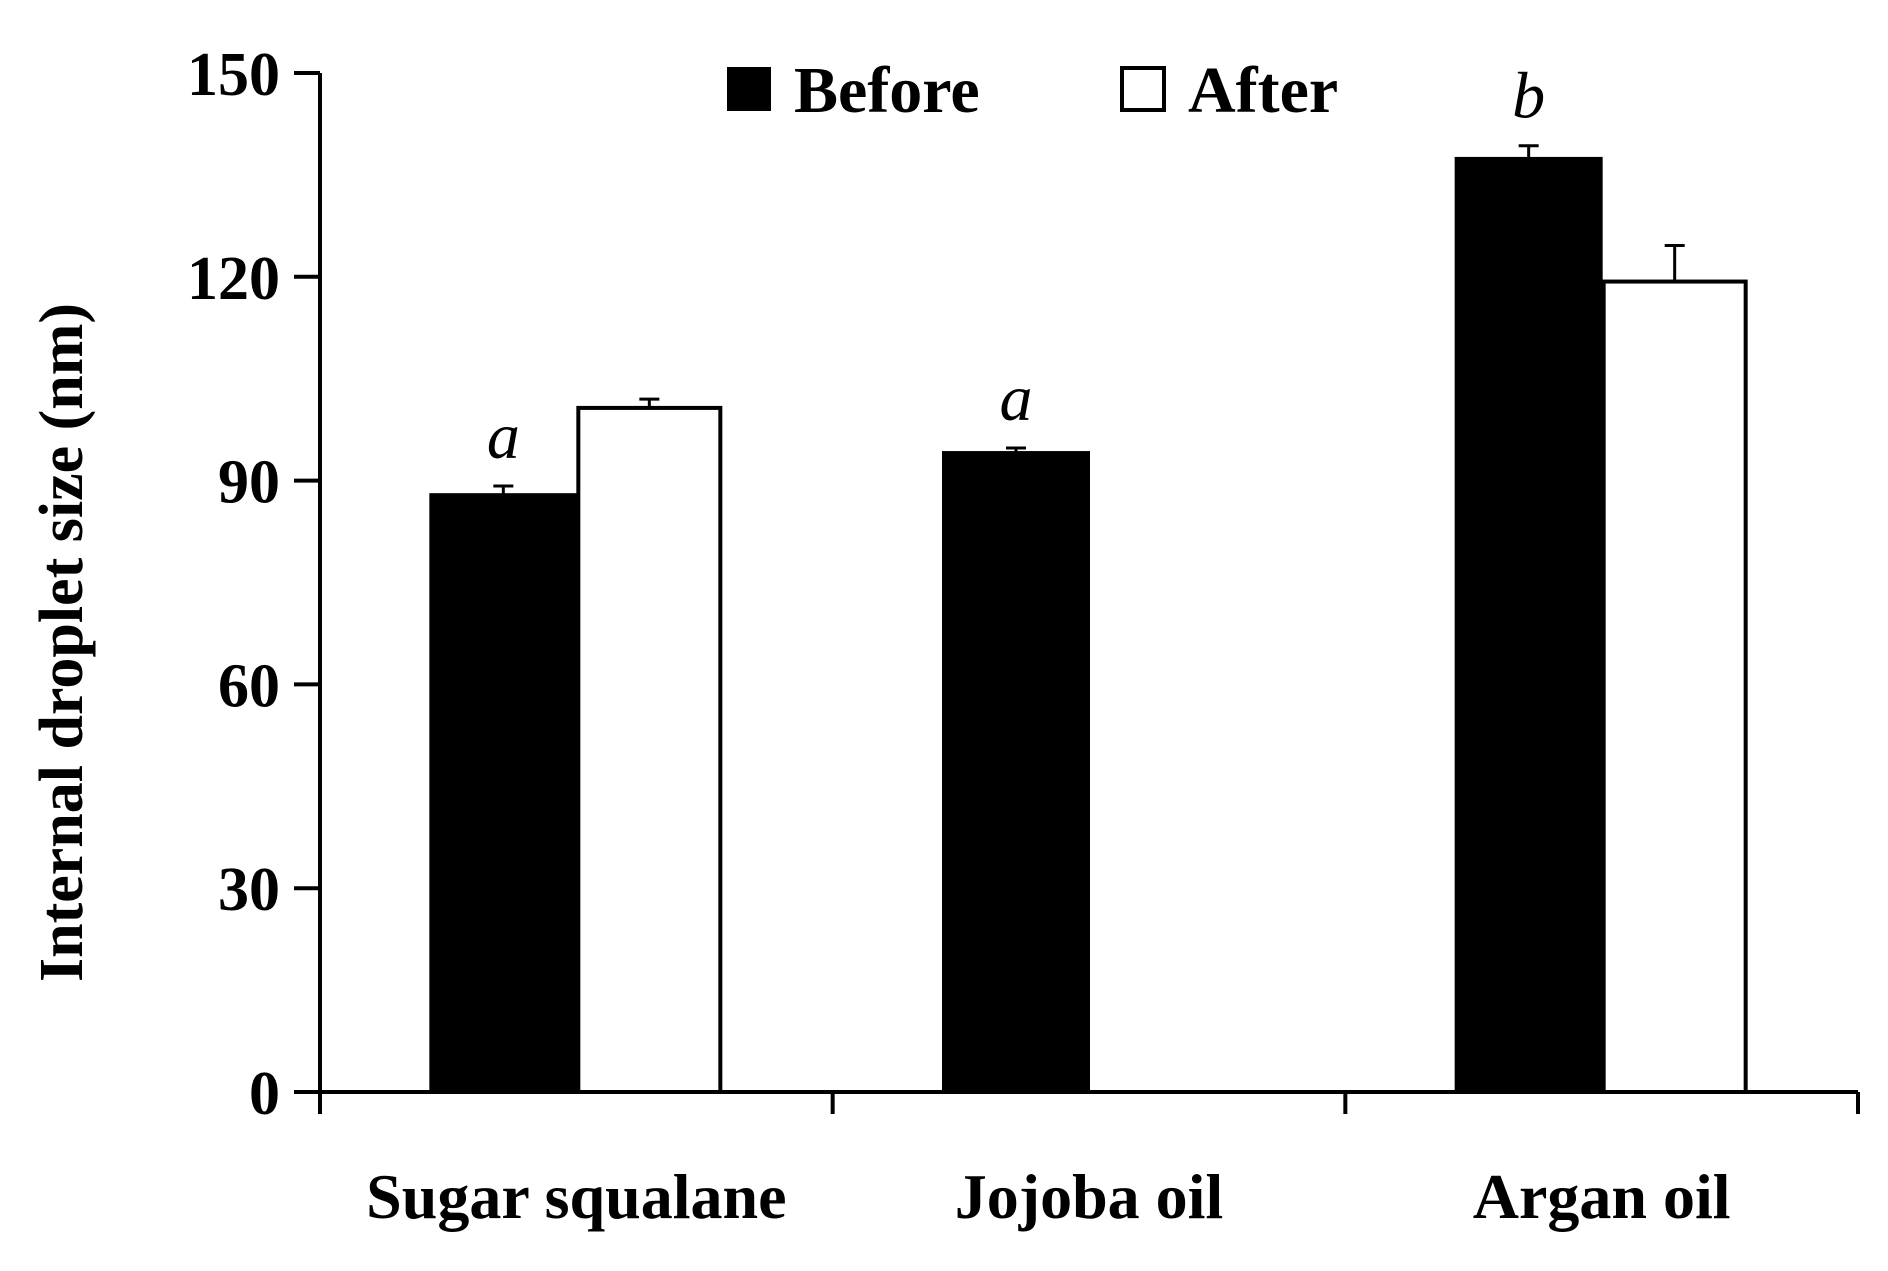  I want to click on y-tick-label: 120, so click(233, 279).